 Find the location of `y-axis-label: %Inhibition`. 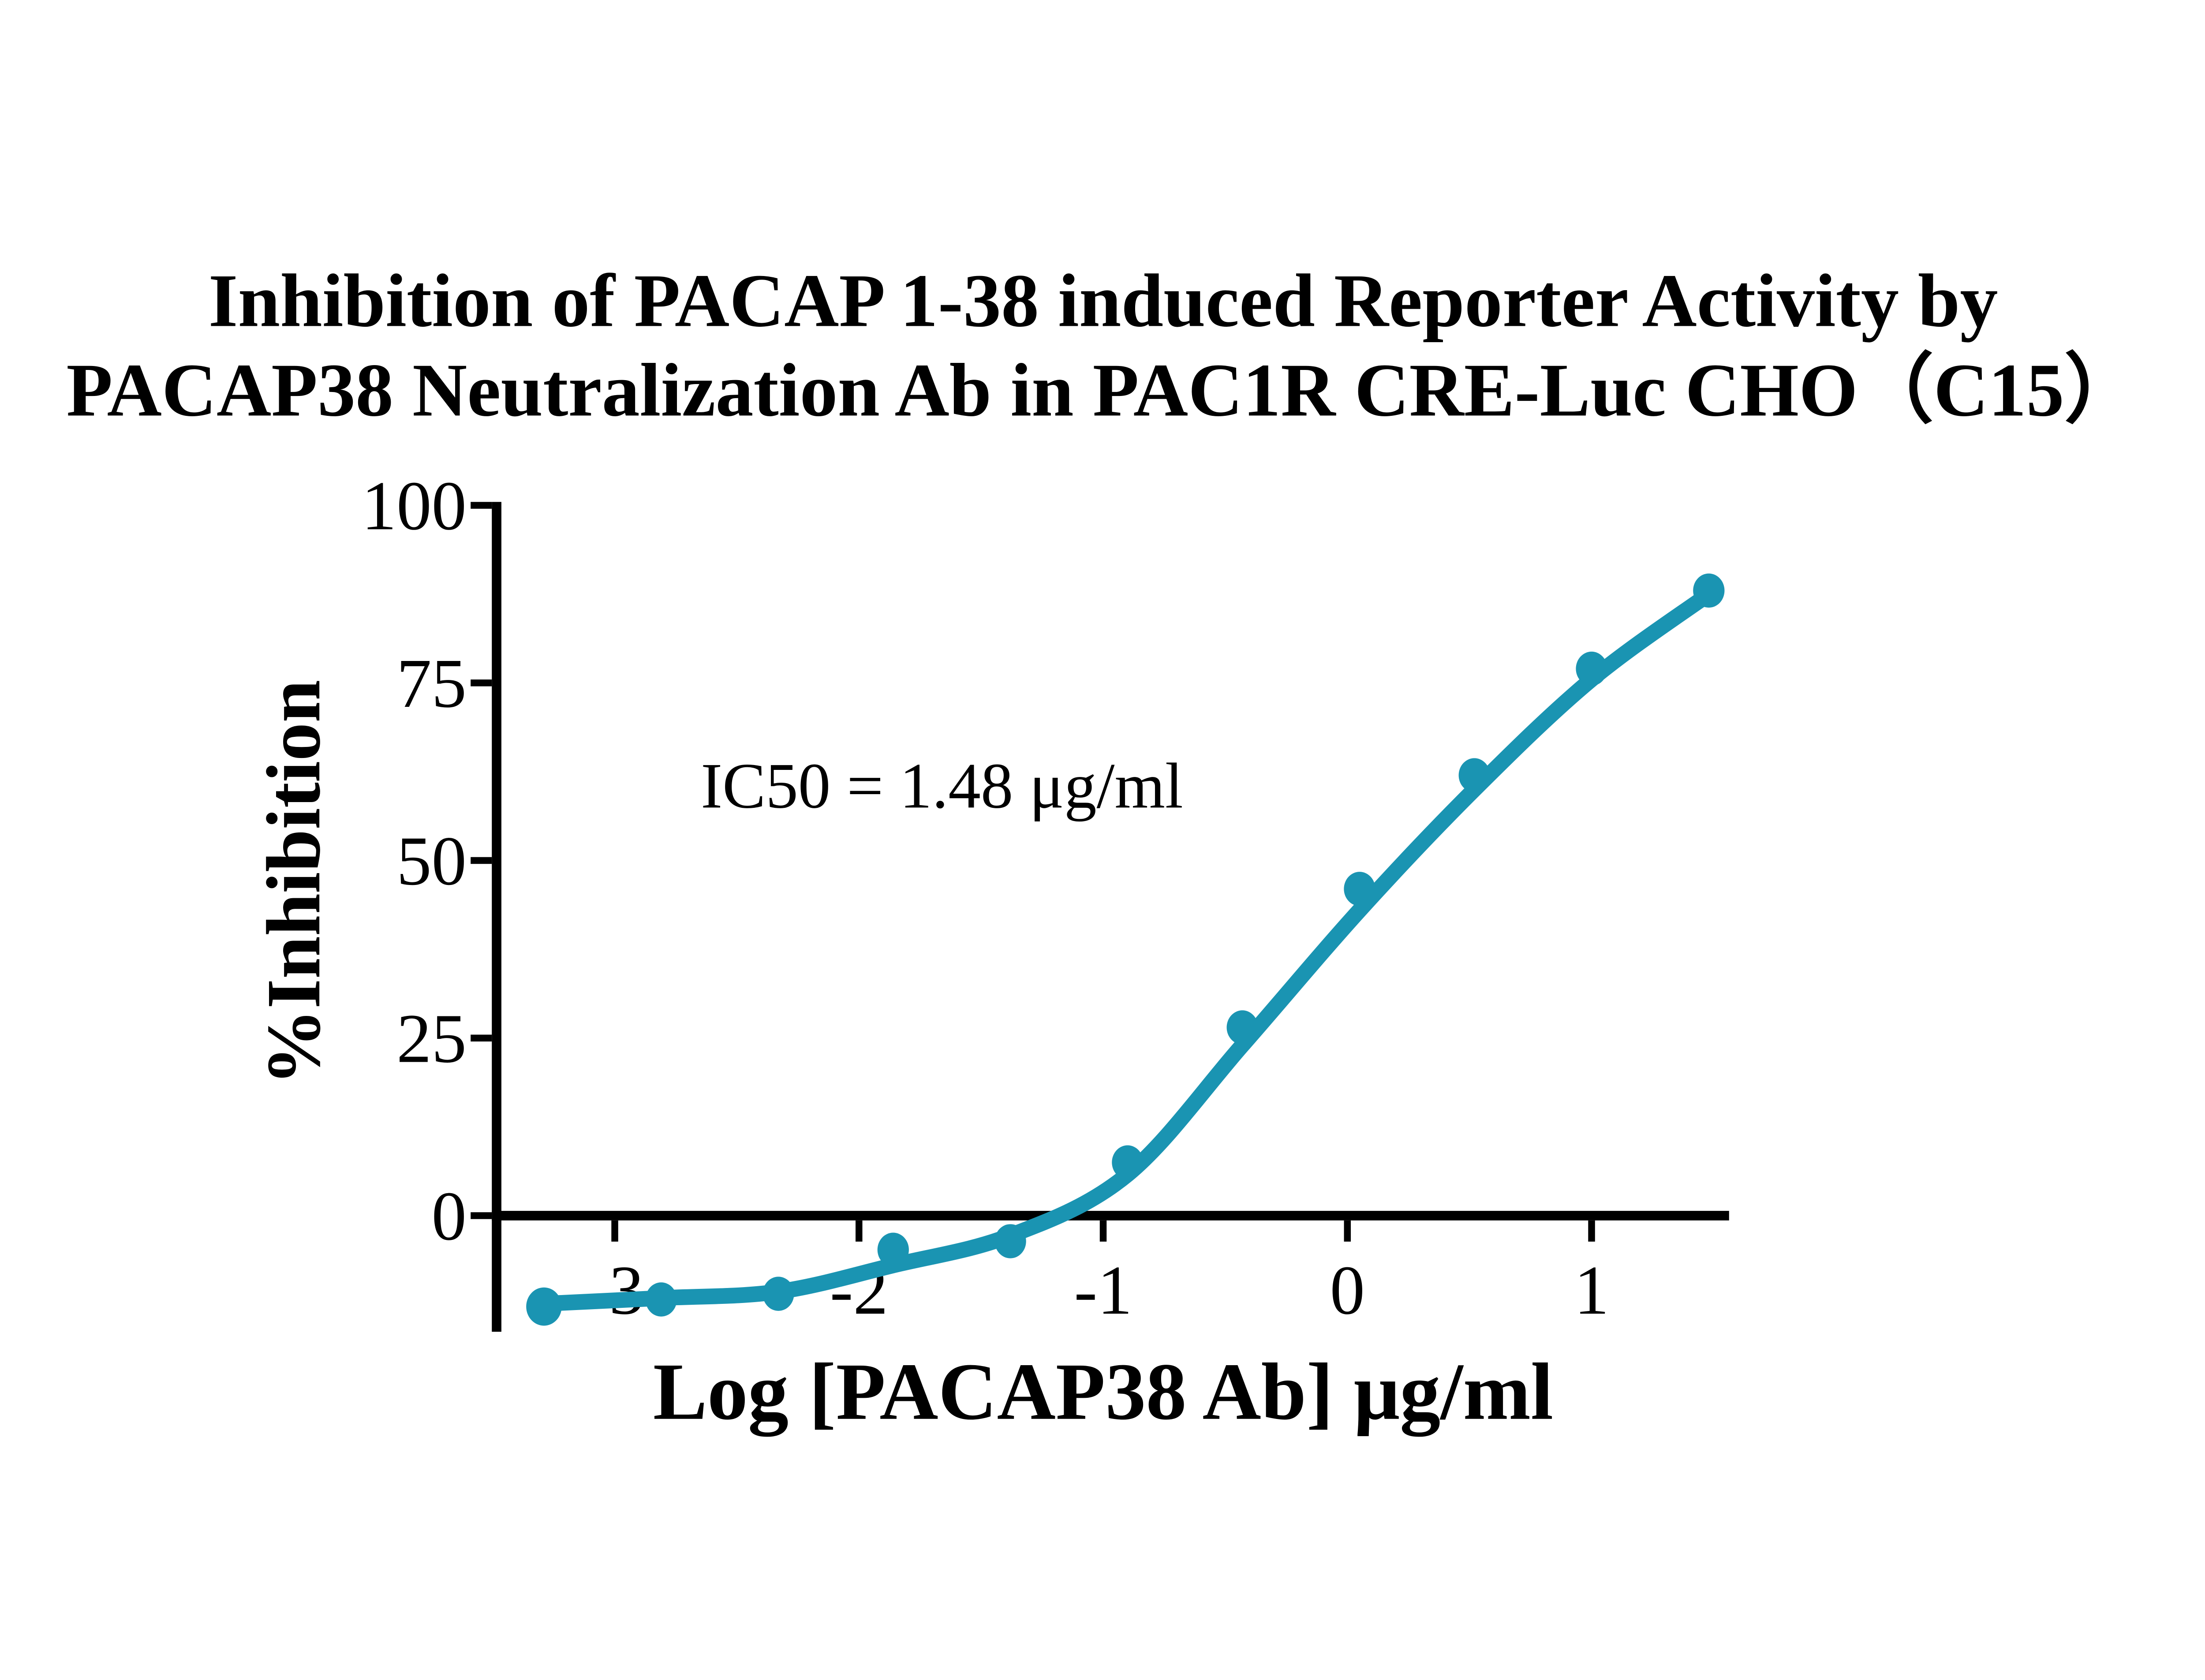

y-axis-label: %Inhibition is located at coordinates (293, 883).